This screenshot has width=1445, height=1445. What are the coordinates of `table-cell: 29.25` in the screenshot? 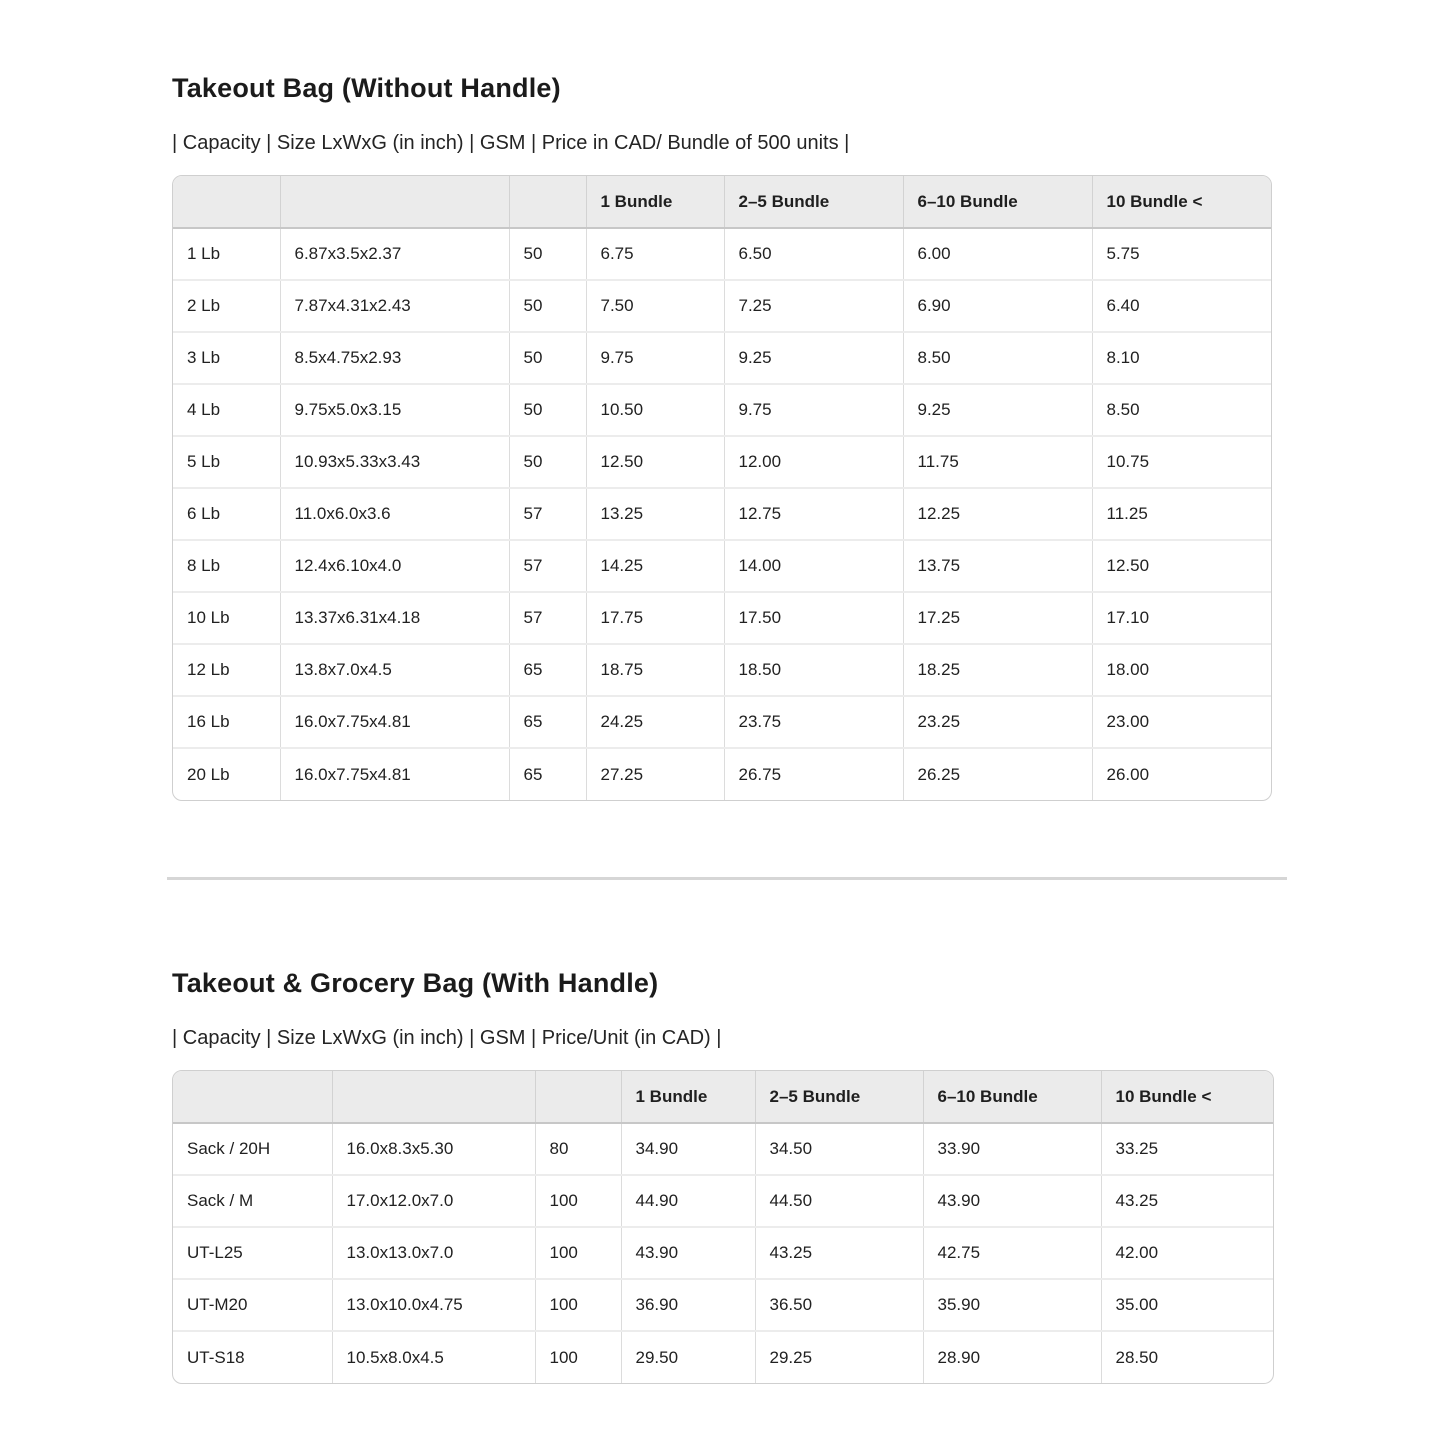 It's located at (839, 1357).